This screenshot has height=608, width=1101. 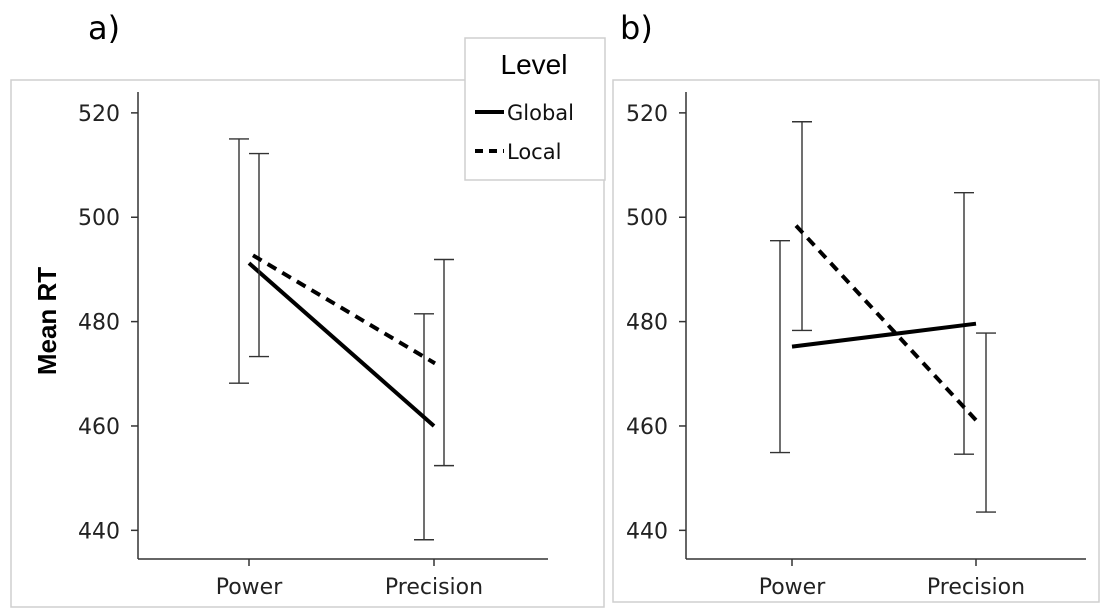 What do you see at coordinates (792, 587) in the screenshot?
I see `panel-b-x-tick-label: Power` at bounding box center [792, 587].